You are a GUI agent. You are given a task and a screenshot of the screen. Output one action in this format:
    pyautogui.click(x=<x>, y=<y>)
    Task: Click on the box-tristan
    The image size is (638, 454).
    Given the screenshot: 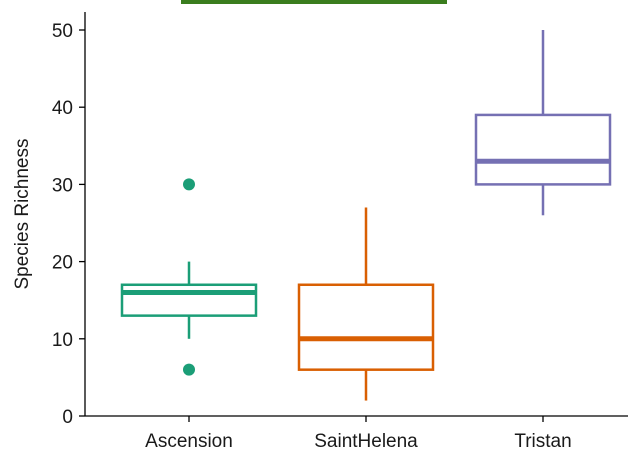 What is the action you would take?
    pyautogui.click(x=543, y=123)
    